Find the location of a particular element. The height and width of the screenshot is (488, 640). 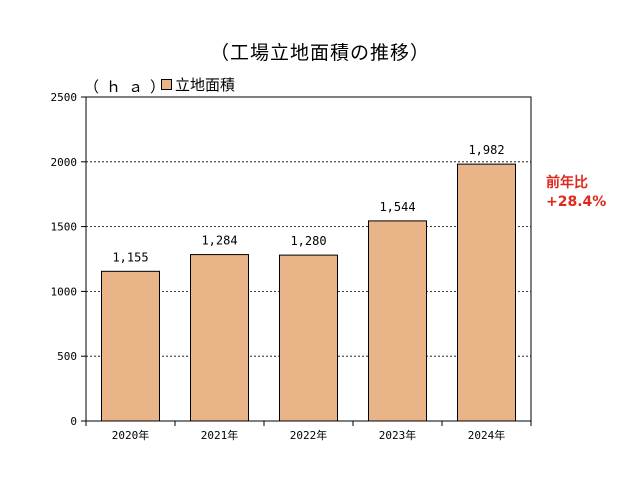

y-tick-label: 2500 is located at coordinates (64, 97).